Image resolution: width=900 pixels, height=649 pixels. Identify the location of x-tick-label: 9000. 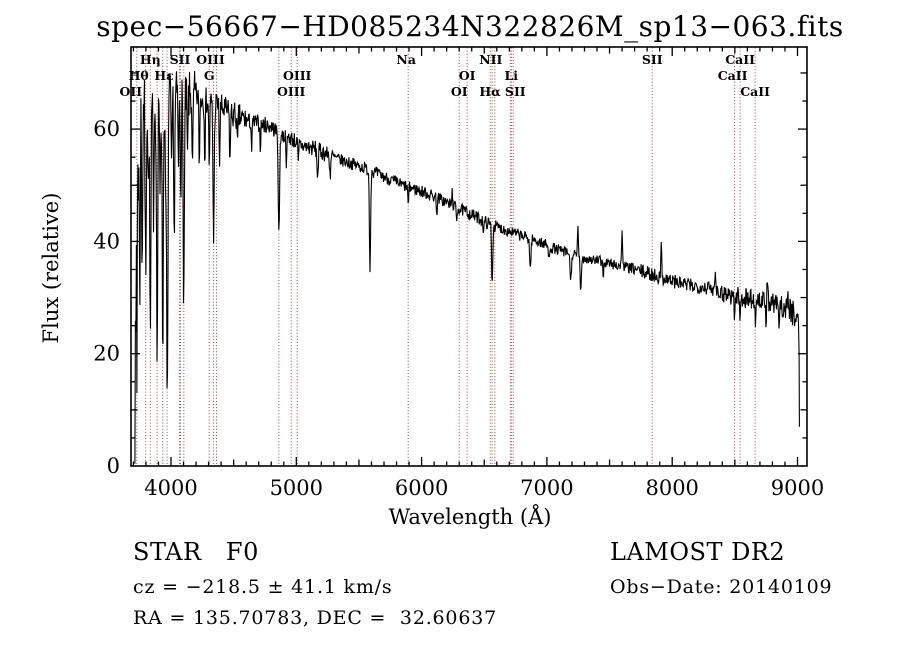
(797, 488).